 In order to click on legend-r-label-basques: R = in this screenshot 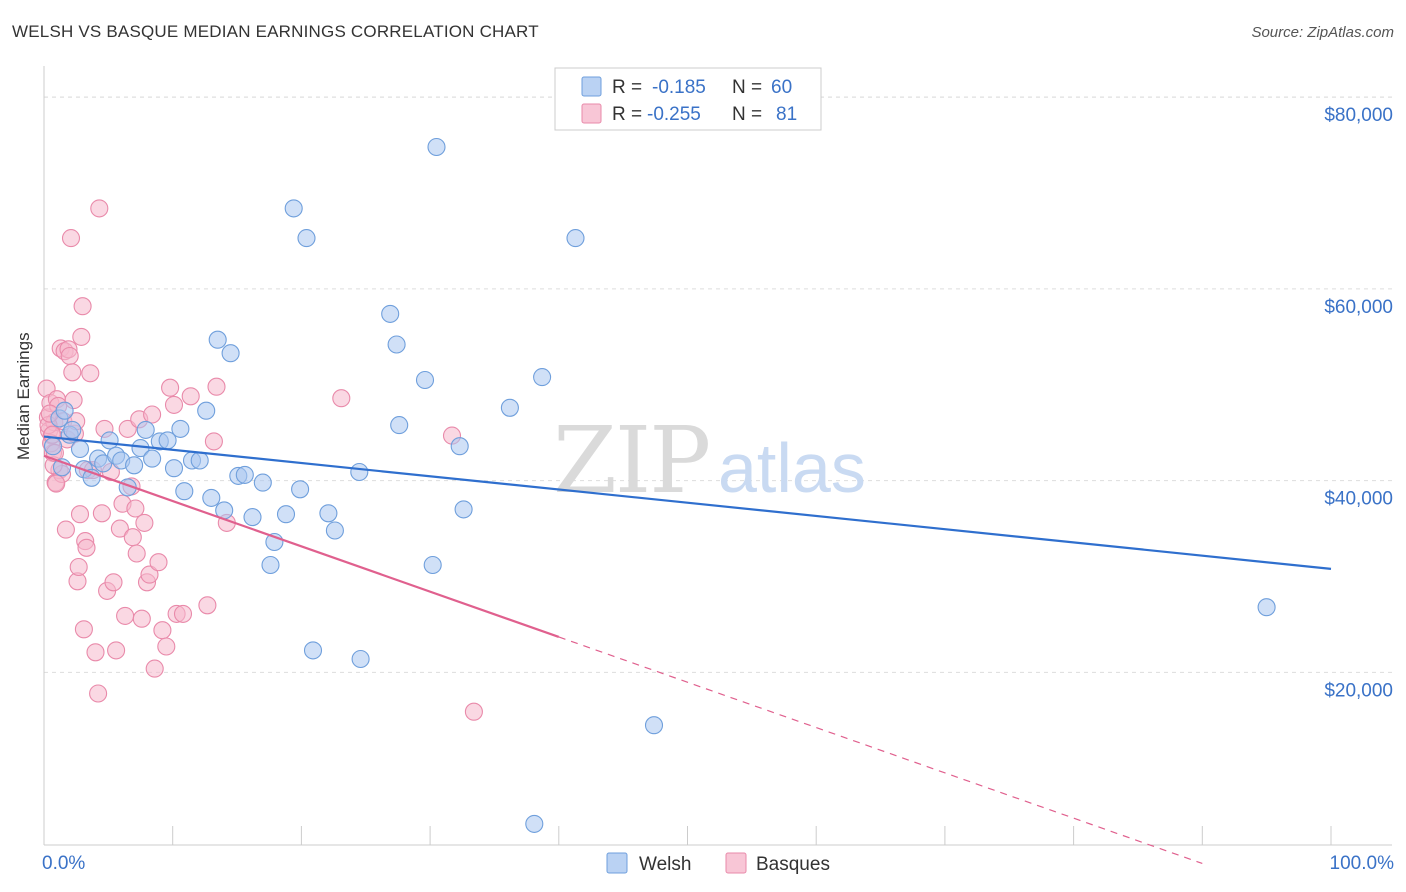, I will do `click(627, 114)`.